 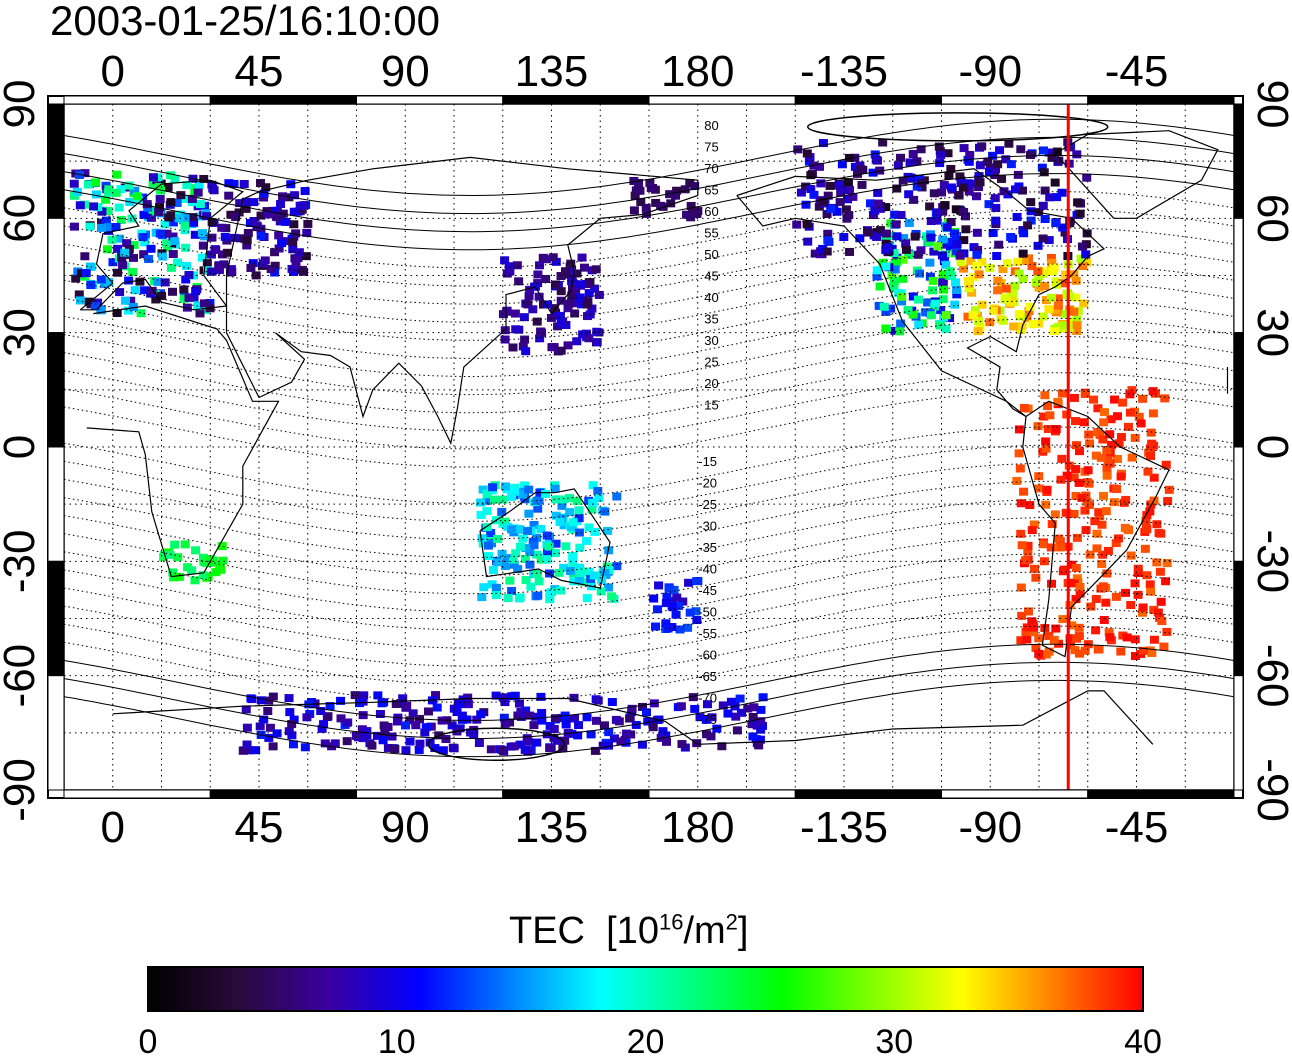 What do you see at coordinates (1238, 504) in the screenshot?
I see `lat-scale-segment` at bounding box center [1238, 504].